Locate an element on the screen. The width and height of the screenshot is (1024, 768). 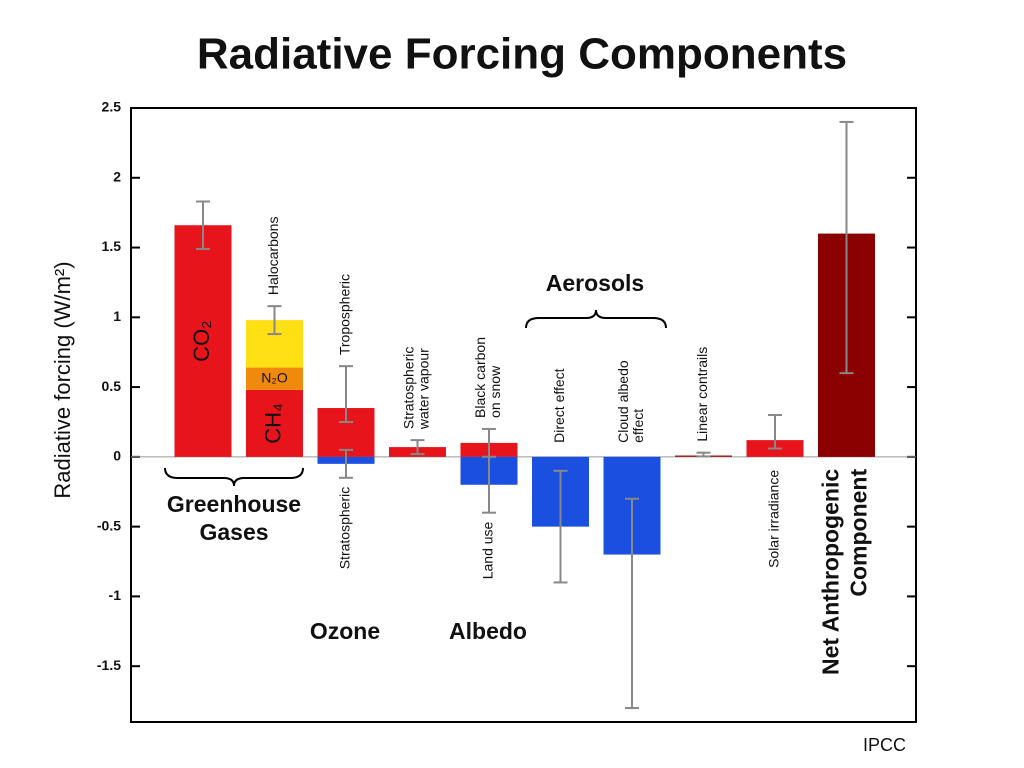
bar-label: Component is located at coordinates (859, 533).